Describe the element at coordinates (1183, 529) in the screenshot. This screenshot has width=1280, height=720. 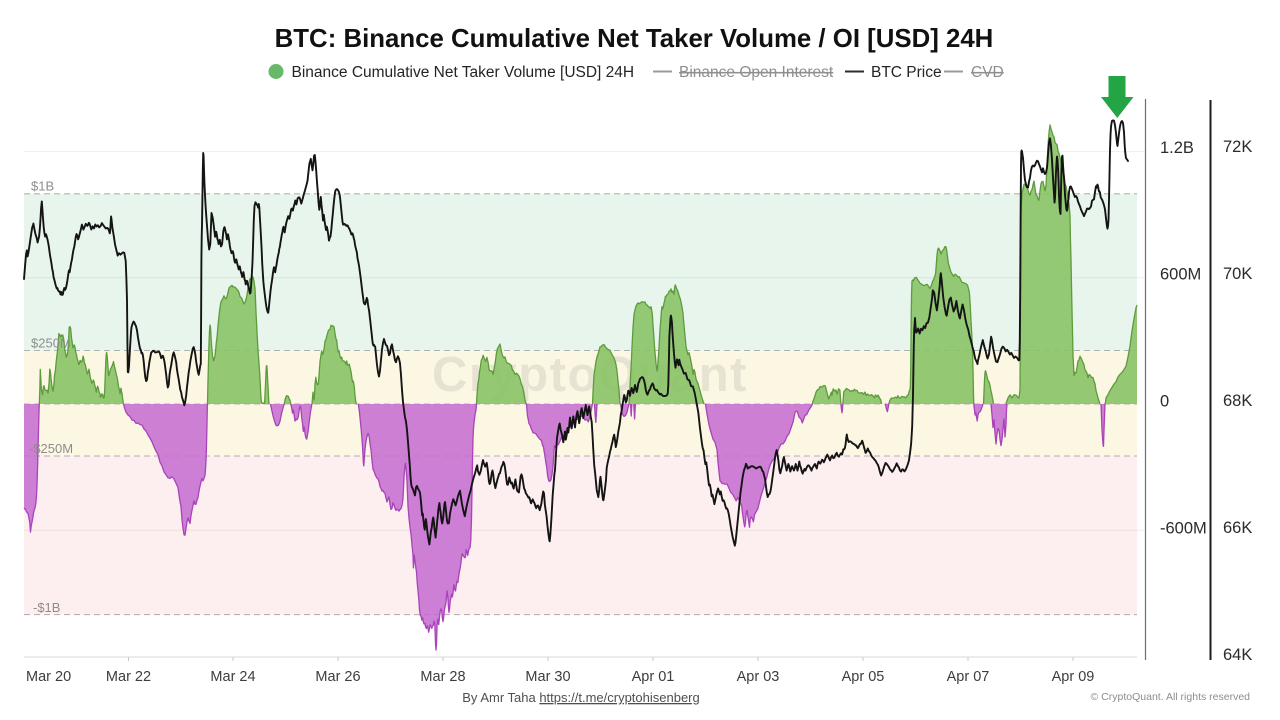
I see `svg-text: -600M` at that location.